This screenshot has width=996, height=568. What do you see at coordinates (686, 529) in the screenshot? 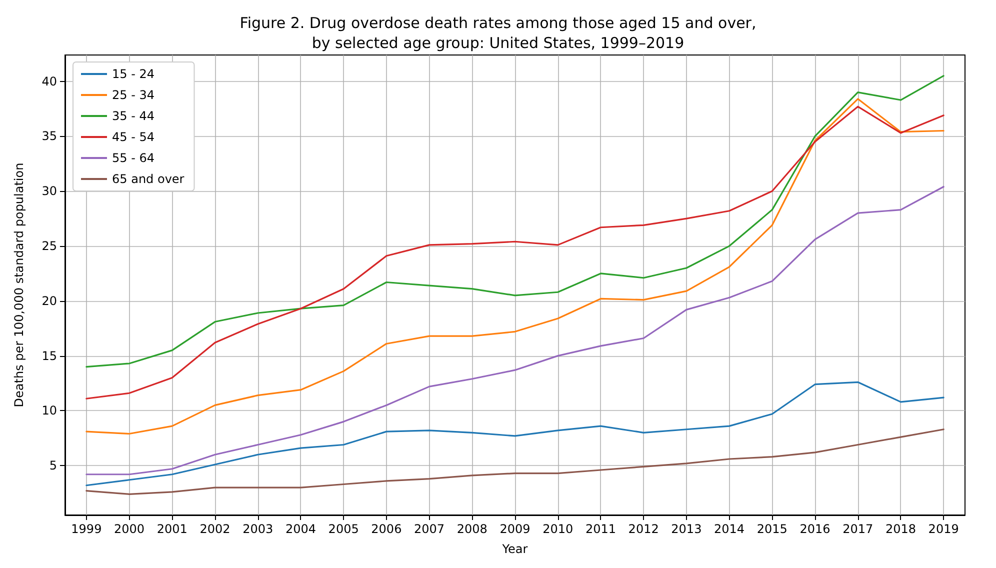
I see `x-tick-label: 2013` at bounding box center [686, 529].